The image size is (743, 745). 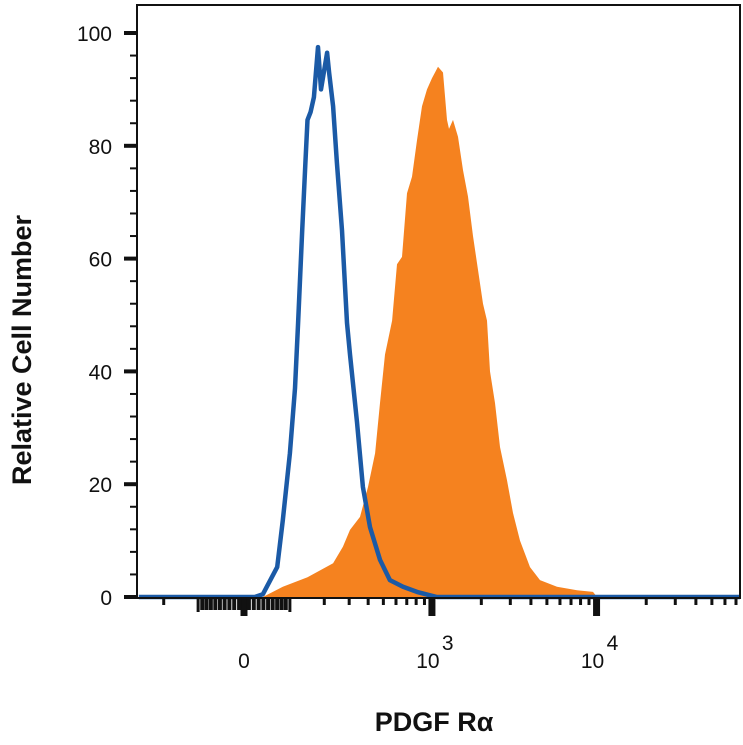 What do you see at coordinates (448, 643) in the screenshot?
I see `x-tick-exponent: 3` at bounding box center [448, 643].